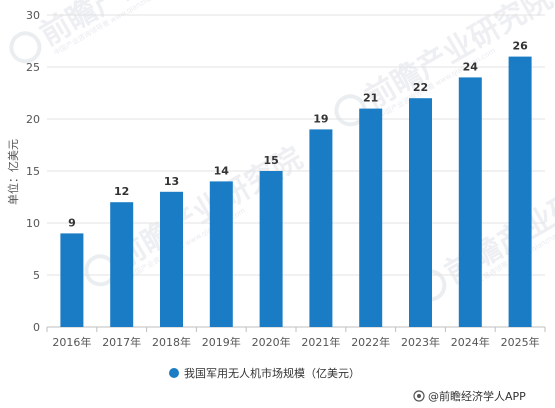  What do you see at coordinates (520, 342) in the screenshot?
I see `x-tick-label: 2025年` at bounding box center [520, 342].